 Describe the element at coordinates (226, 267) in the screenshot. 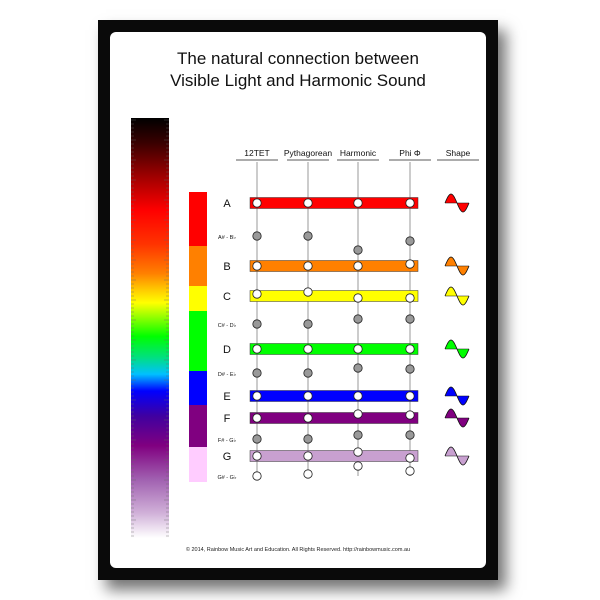

I see `note-label: B` at that location.